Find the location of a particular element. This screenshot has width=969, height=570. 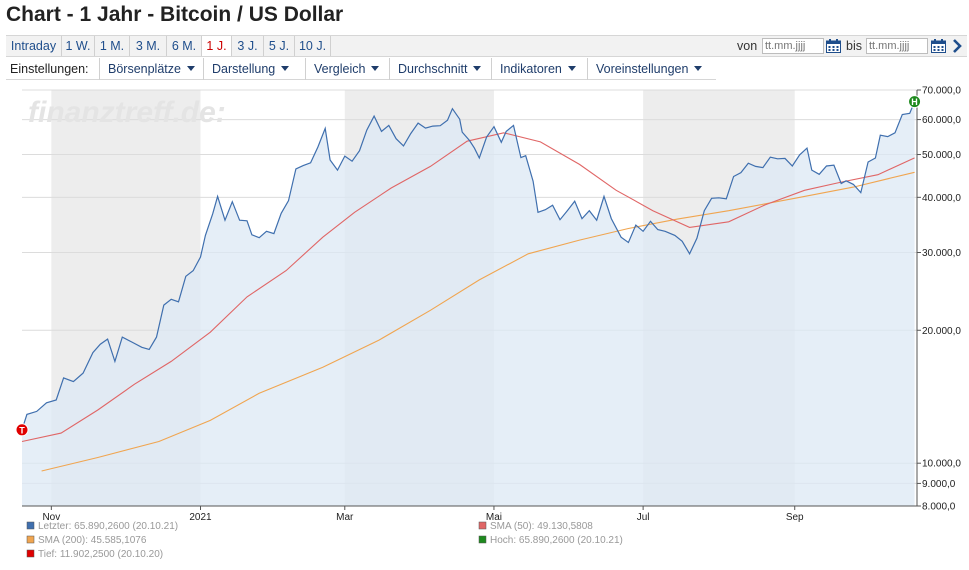

y-tick-label: 9.000,0 is located at coordinates (939, 484).